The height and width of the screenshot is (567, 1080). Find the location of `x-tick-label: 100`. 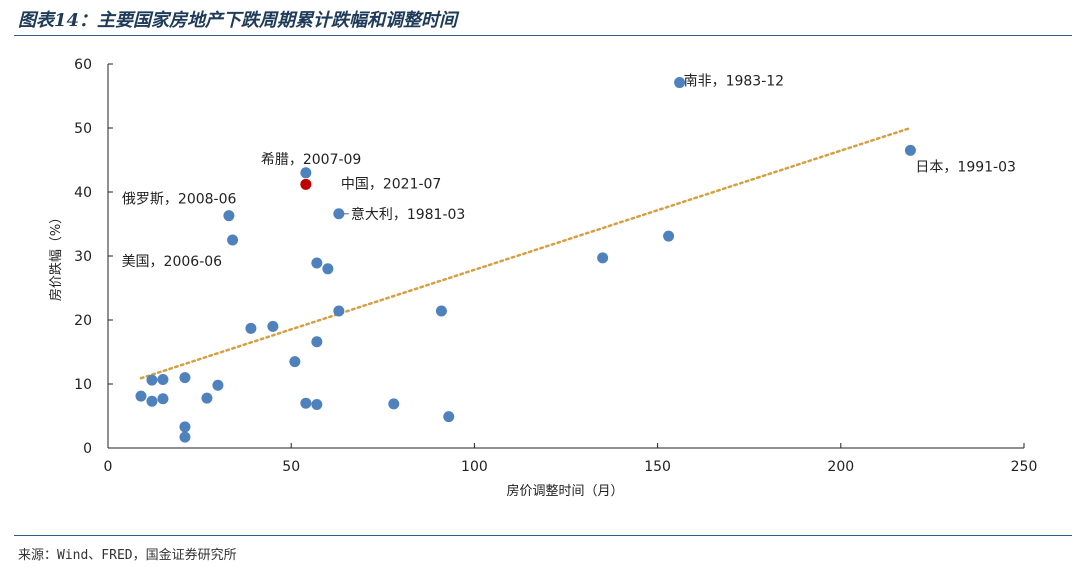

x-tick-label: 100 is located at coordinates (474, 467).